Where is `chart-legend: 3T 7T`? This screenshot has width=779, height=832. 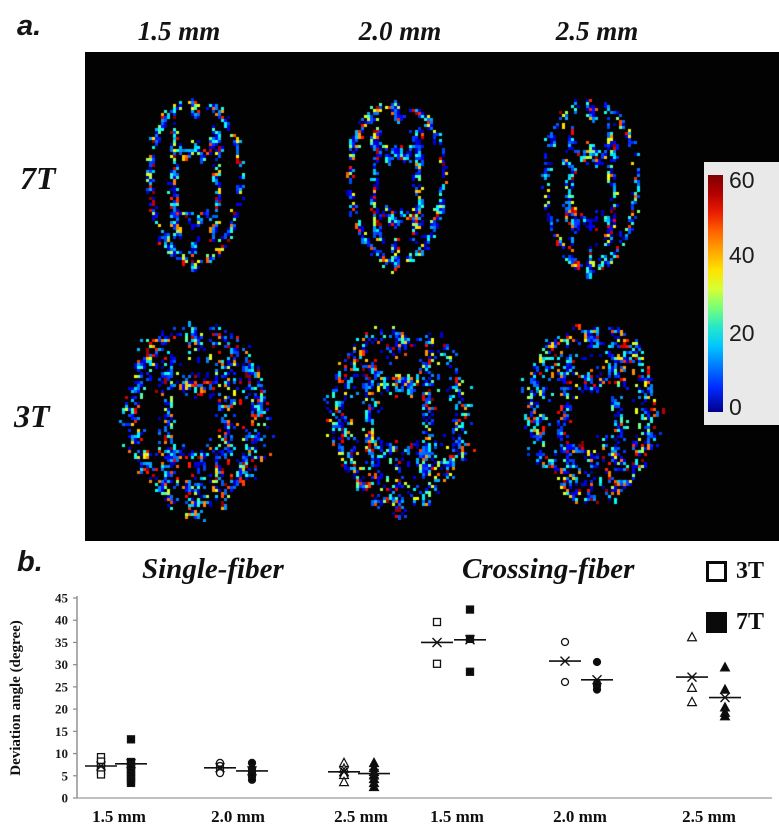
chart-legend: 3T 7T is located at coordinates (742, 609).